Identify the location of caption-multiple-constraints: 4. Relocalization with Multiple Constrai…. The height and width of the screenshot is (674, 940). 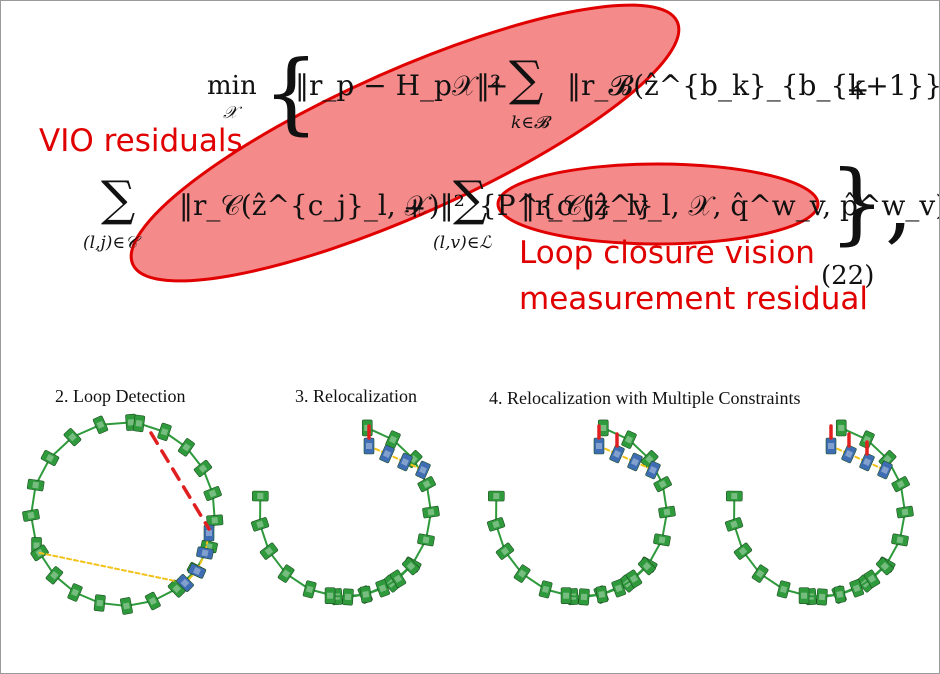
(645, 398).